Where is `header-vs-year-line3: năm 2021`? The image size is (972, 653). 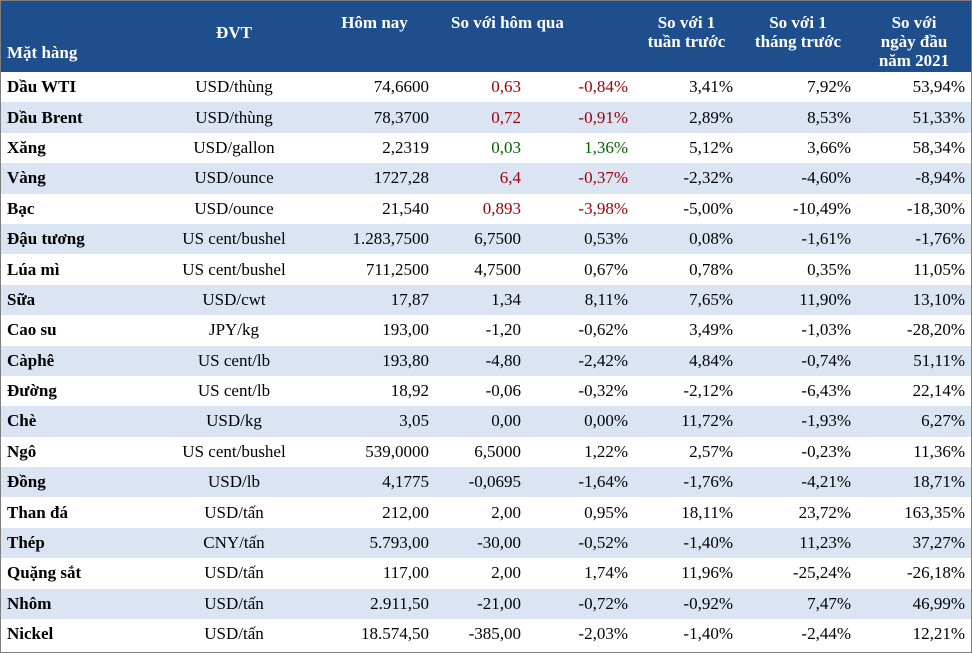 header-vs-year-line3: năm 2021 is located at coordinates (914, 60).